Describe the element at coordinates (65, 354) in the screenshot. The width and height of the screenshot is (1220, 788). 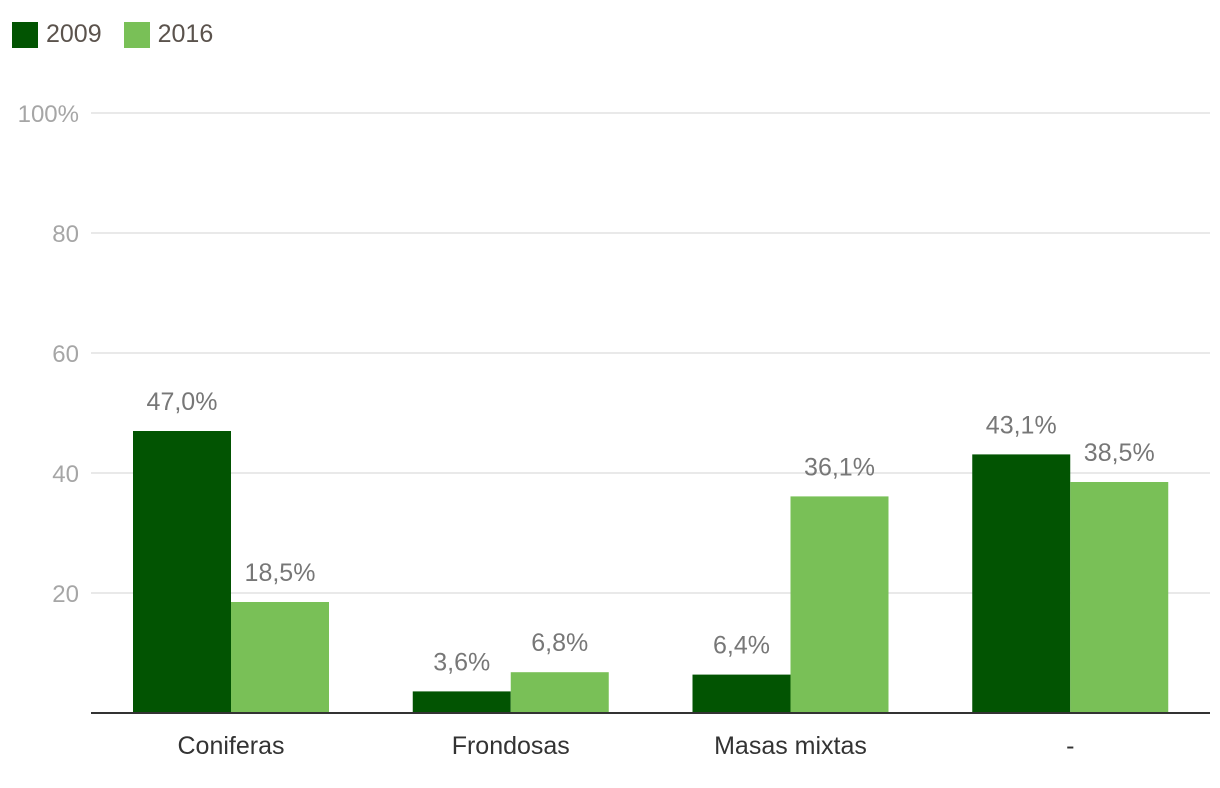
I see `y-tick-label-60: 60` at that location.